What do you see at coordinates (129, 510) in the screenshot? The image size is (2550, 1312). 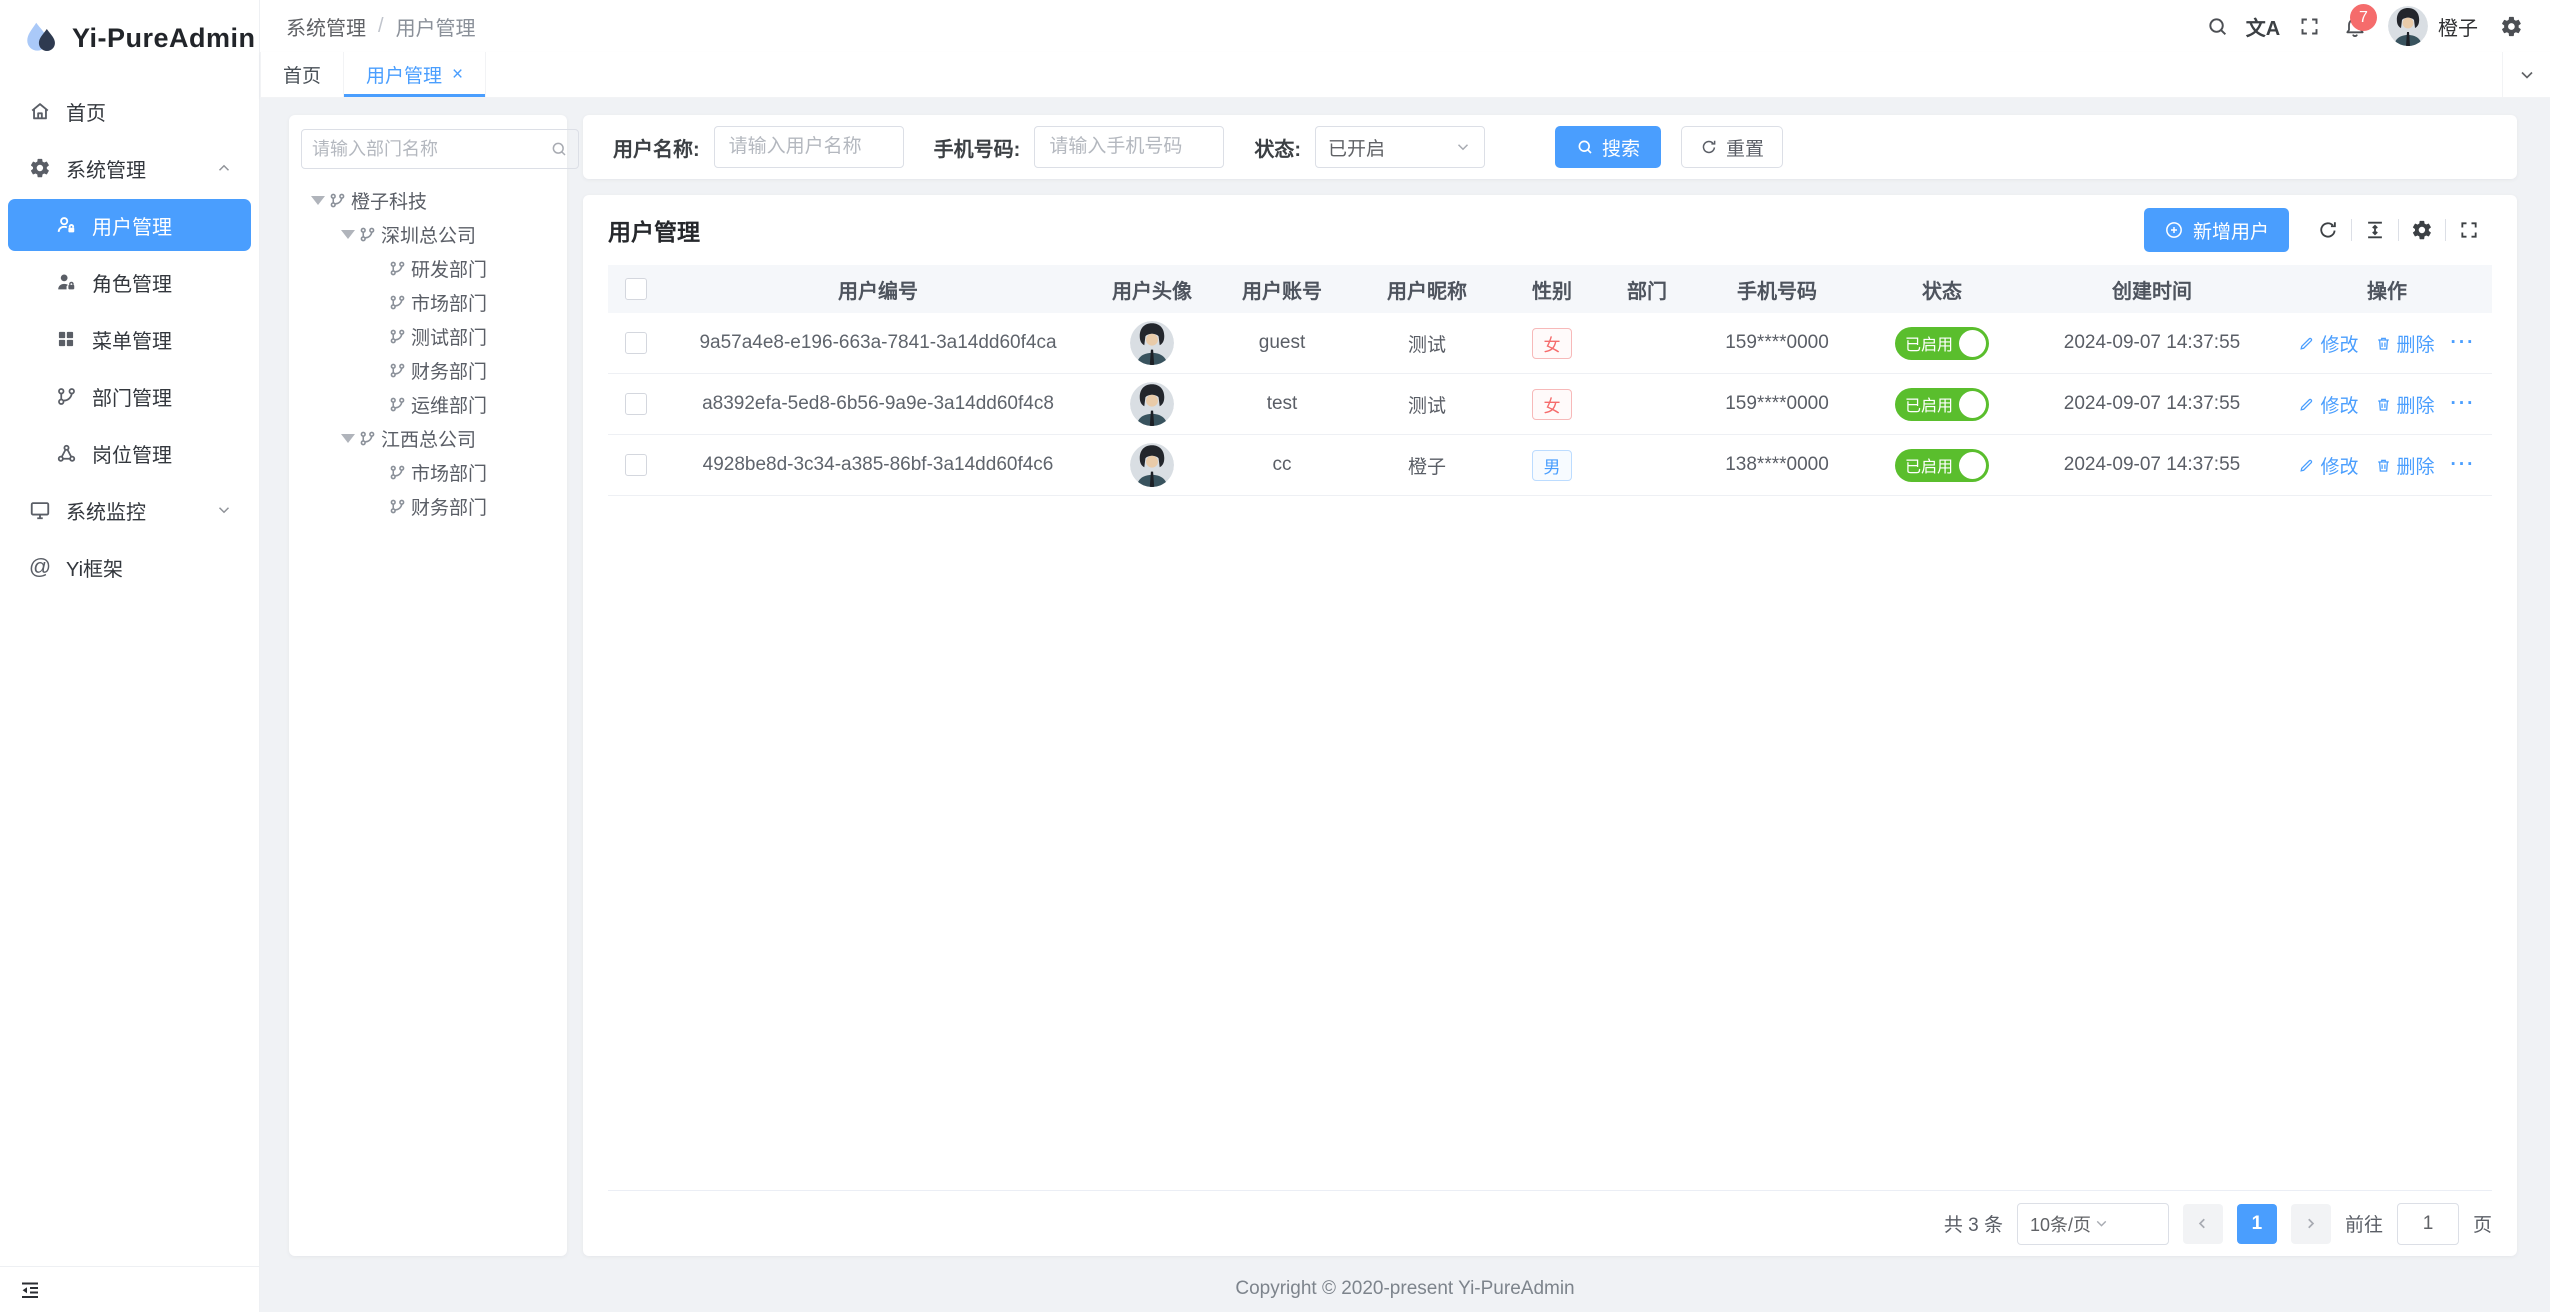 I see `sidebar-item-system-monitor: 系统监控` at bounding box center [129, 510].